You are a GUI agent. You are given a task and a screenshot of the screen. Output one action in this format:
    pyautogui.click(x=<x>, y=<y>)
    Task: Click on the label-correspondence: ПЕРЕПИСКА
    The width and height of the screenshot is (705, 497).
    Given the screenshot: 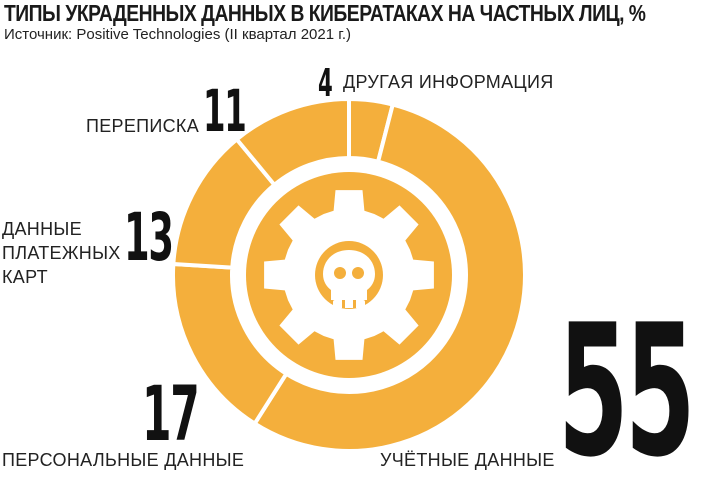 What is the action you would take?
    pyautogui.click(x=143, y=126)
    